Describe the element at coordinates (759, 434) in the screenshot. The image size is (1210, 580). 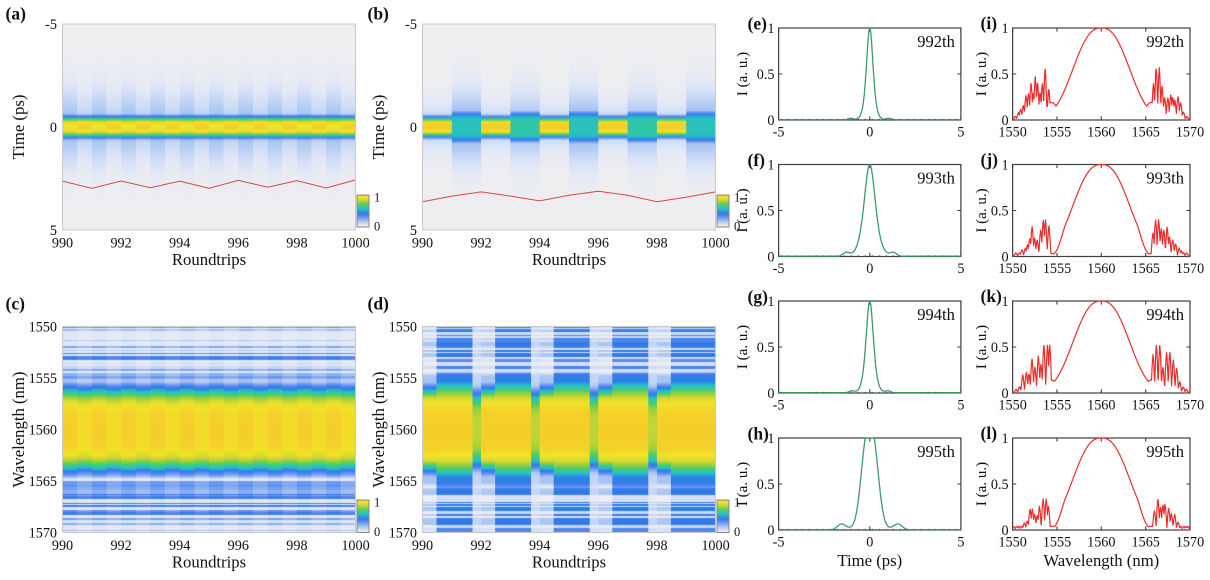
I see `svg-text: (h)` at that location.